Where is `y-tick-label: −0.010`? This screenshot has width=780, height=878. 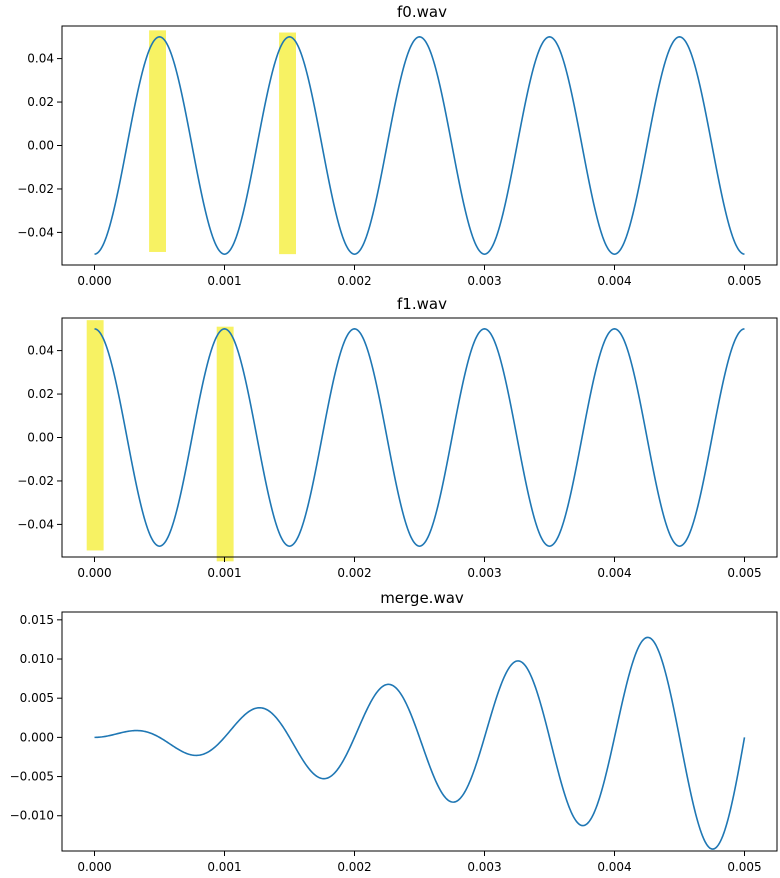
y-tick-label: −0.010 is located at coordinates (32, 816).